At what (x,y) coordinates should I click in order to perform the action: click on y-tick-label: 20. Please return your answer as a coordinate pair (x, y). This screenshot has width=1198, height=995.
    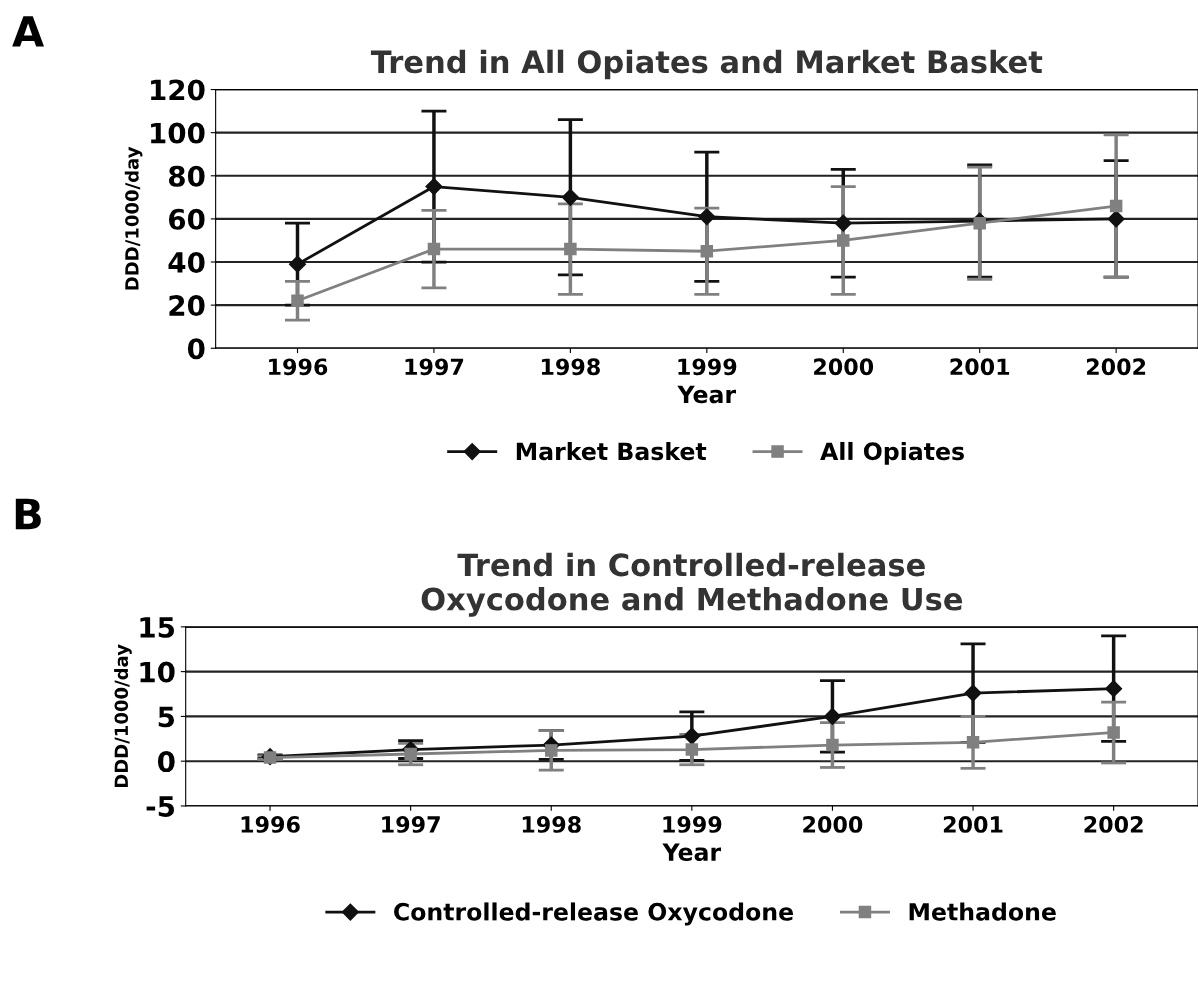
    Looking at the image, I should click on (187, 306).